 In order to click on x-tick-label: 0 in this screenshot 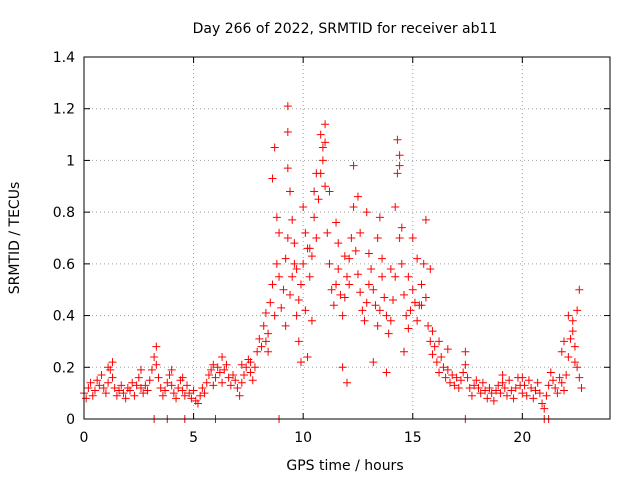, I will do `click(84, 438)`.